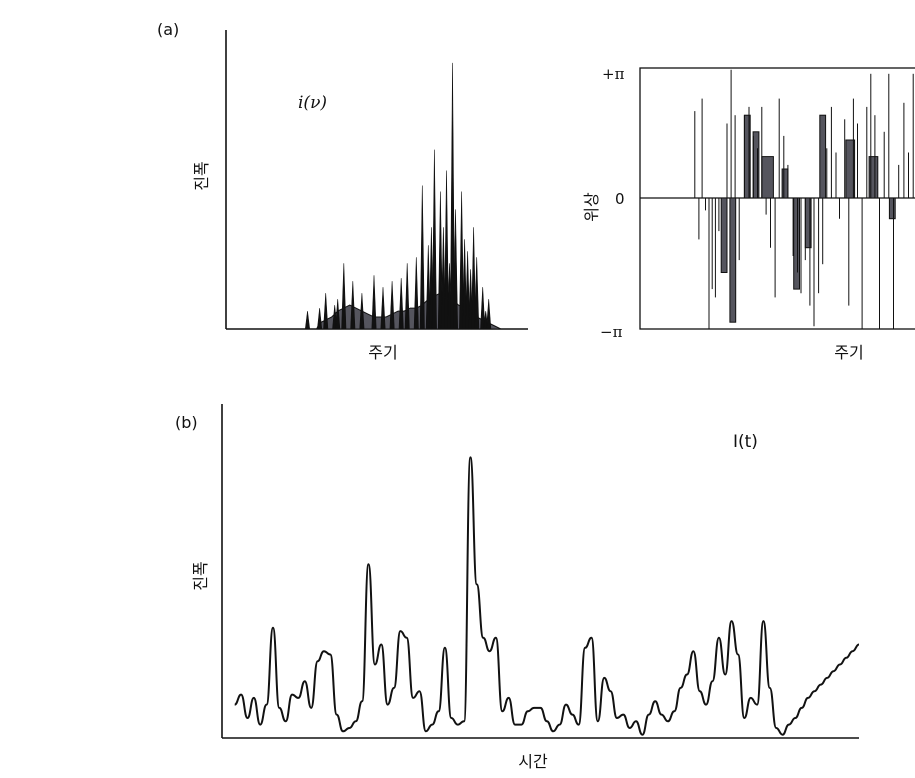 The height and width of the screenshot is (778, 915). What do you see at coordinates (312, 103) in the screenshot?
I see `spectrum-series-label: i(ν)` at bounding box center [312, 103].